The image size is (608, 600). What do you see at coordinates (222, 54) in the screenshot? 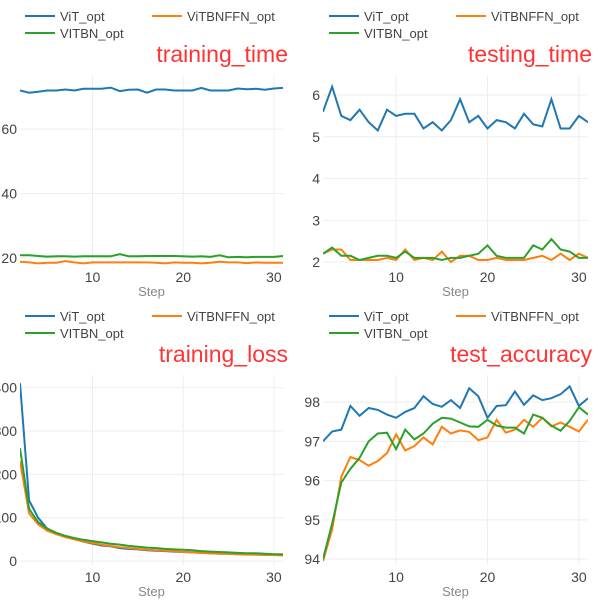
I see `chart-title: training_time` at bounding box center [222, 54].